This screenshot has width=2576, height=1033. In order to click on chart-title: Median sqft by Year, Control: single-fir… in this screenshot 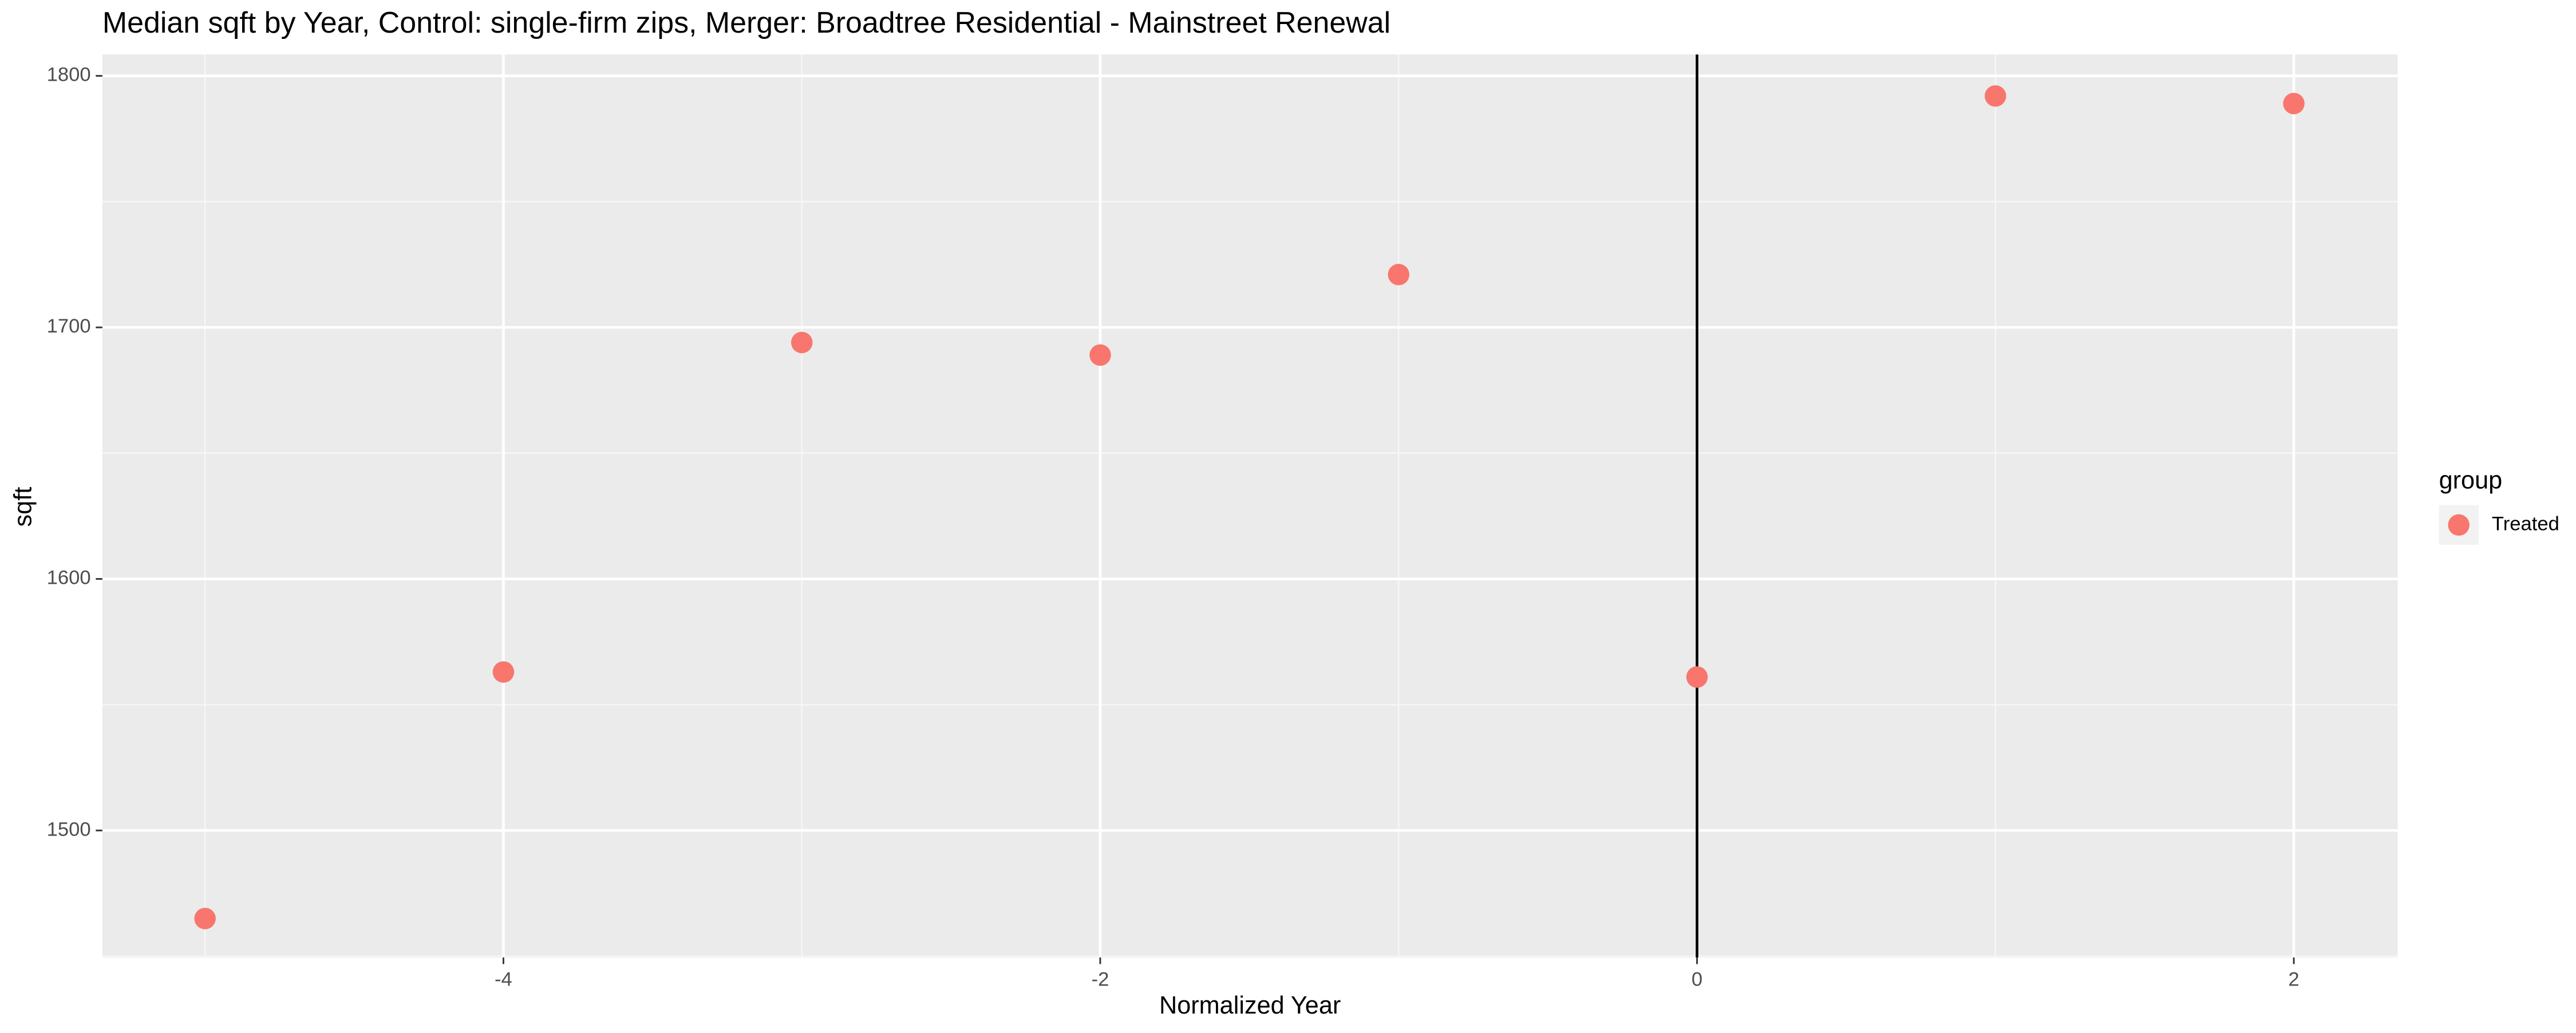, I will do `click(746, 22)`.